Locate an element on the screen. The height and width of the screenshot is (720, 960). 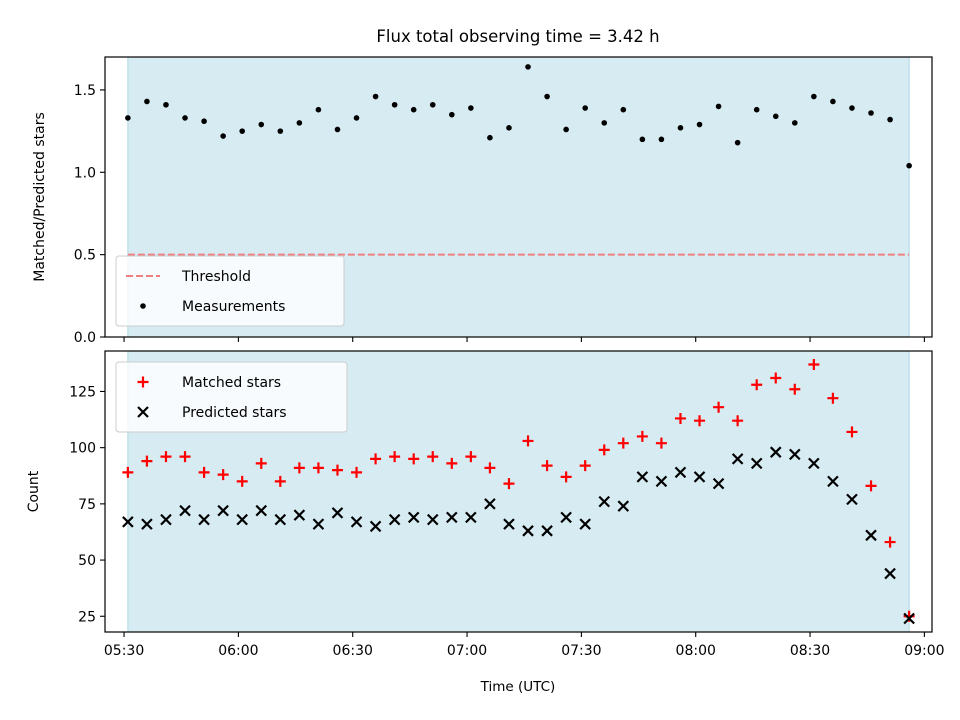
y-tick-label: 100 is located at coordinates (82, 449).